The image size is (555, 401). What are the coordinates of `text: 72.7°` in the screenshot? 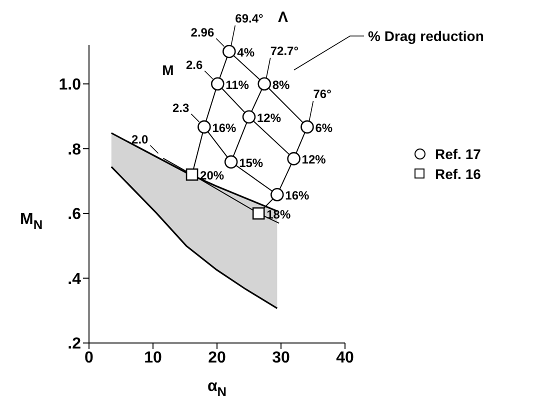 It's located at (284, 51).